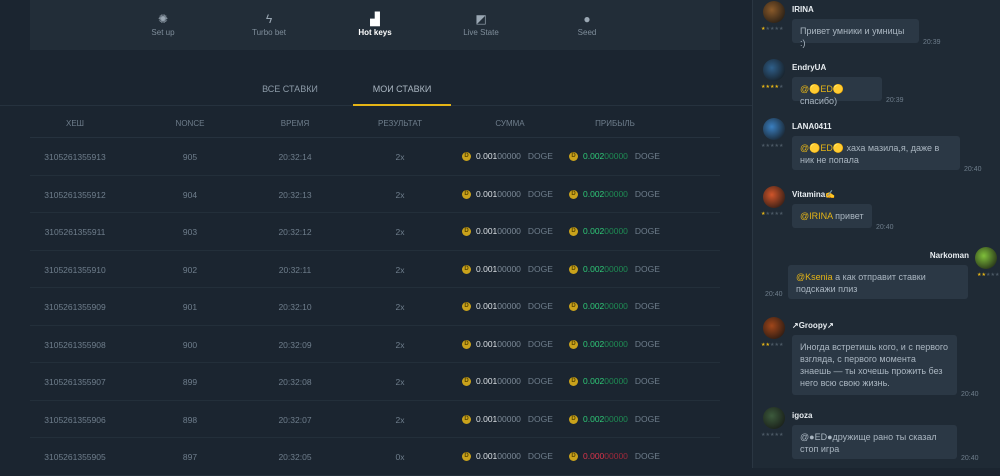 Image resolution: width=1000 pixels, height=476 pixels. Describe the element at coordinates (295, 194) in the screenshot. I see `time-cell: 20:32:13` at that location.